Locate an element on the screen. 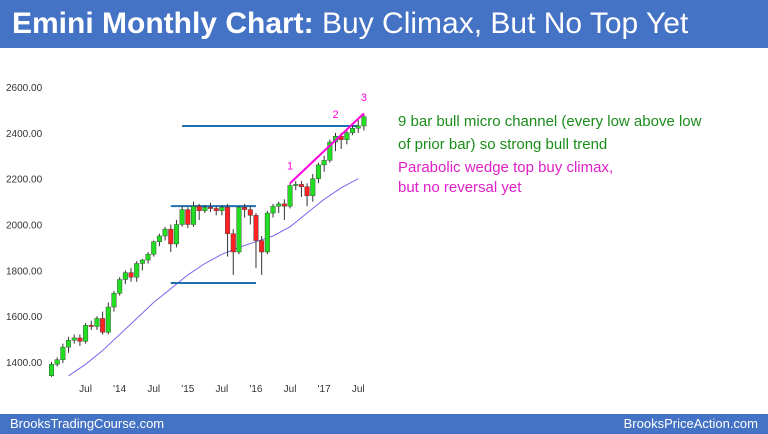 This screenshot has height=434, width=768. note-line-2: of prior bar) so strong bull trend is located at coordinates (503, 144).